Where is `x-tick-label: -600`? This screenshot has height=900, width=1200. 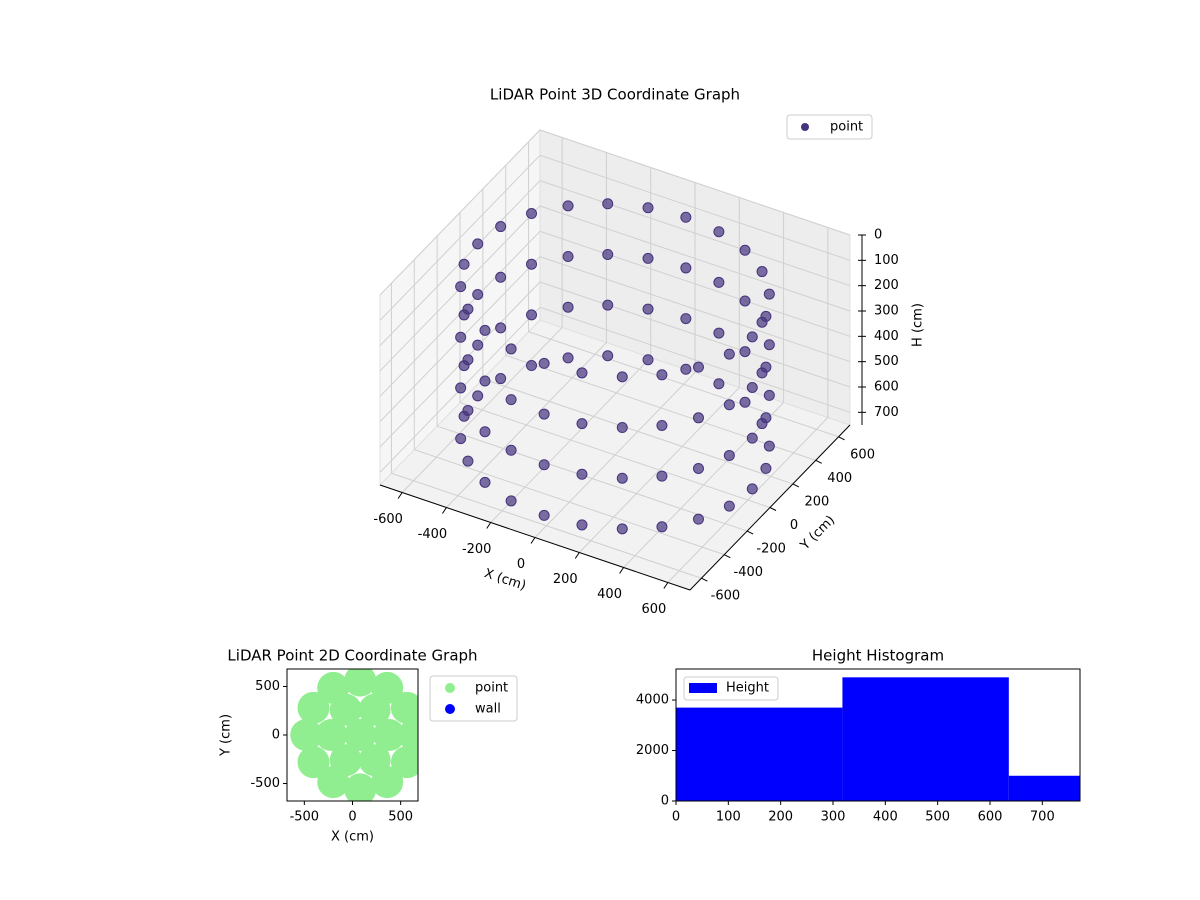
x-tick-label: -600 is located at coordinates (388, 519).